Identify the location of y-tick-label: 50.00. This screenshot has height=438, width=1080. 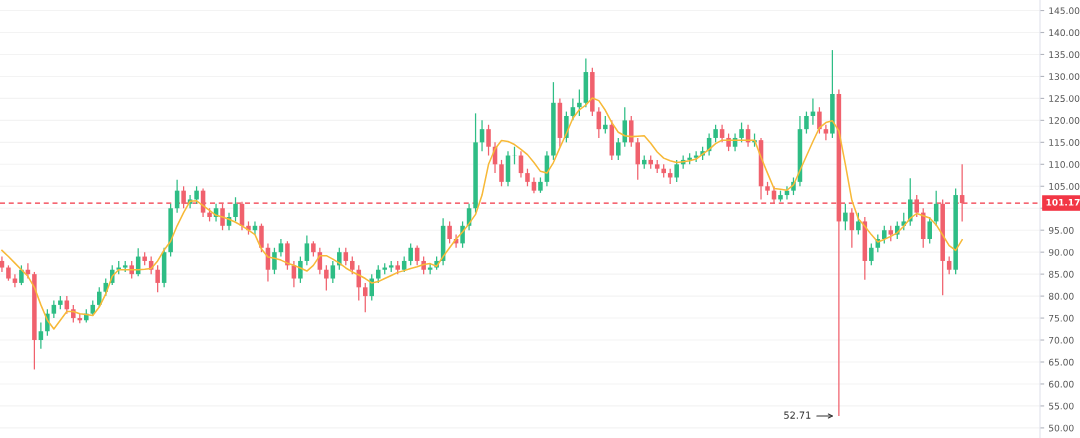
(1061, 428).